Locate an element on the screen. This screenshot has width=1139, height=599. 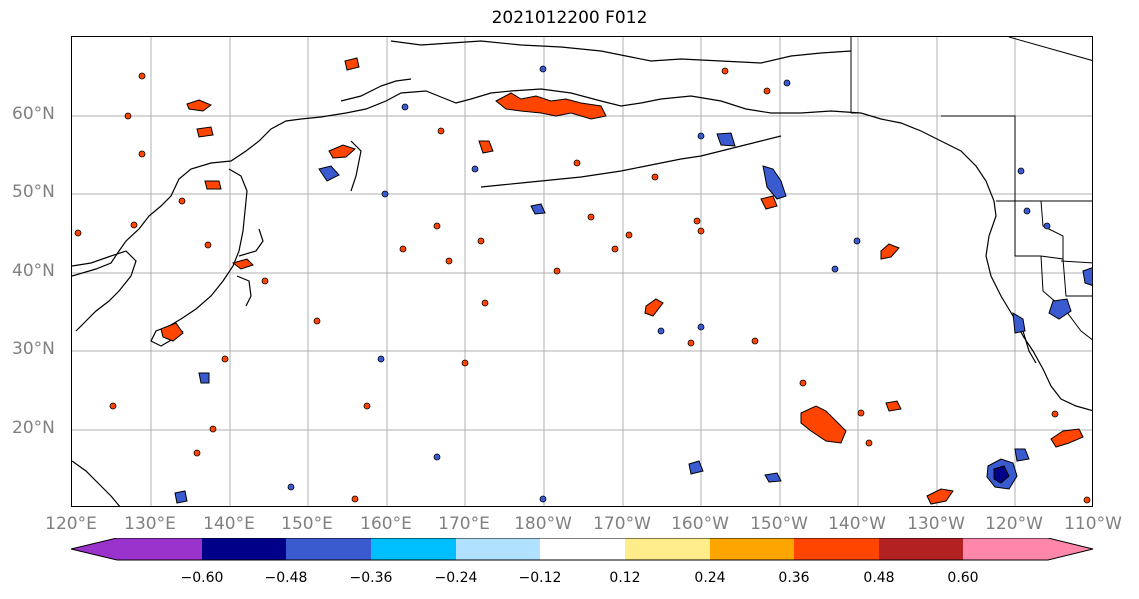
lon-label: 170°W is located at coordinates (622, 524).